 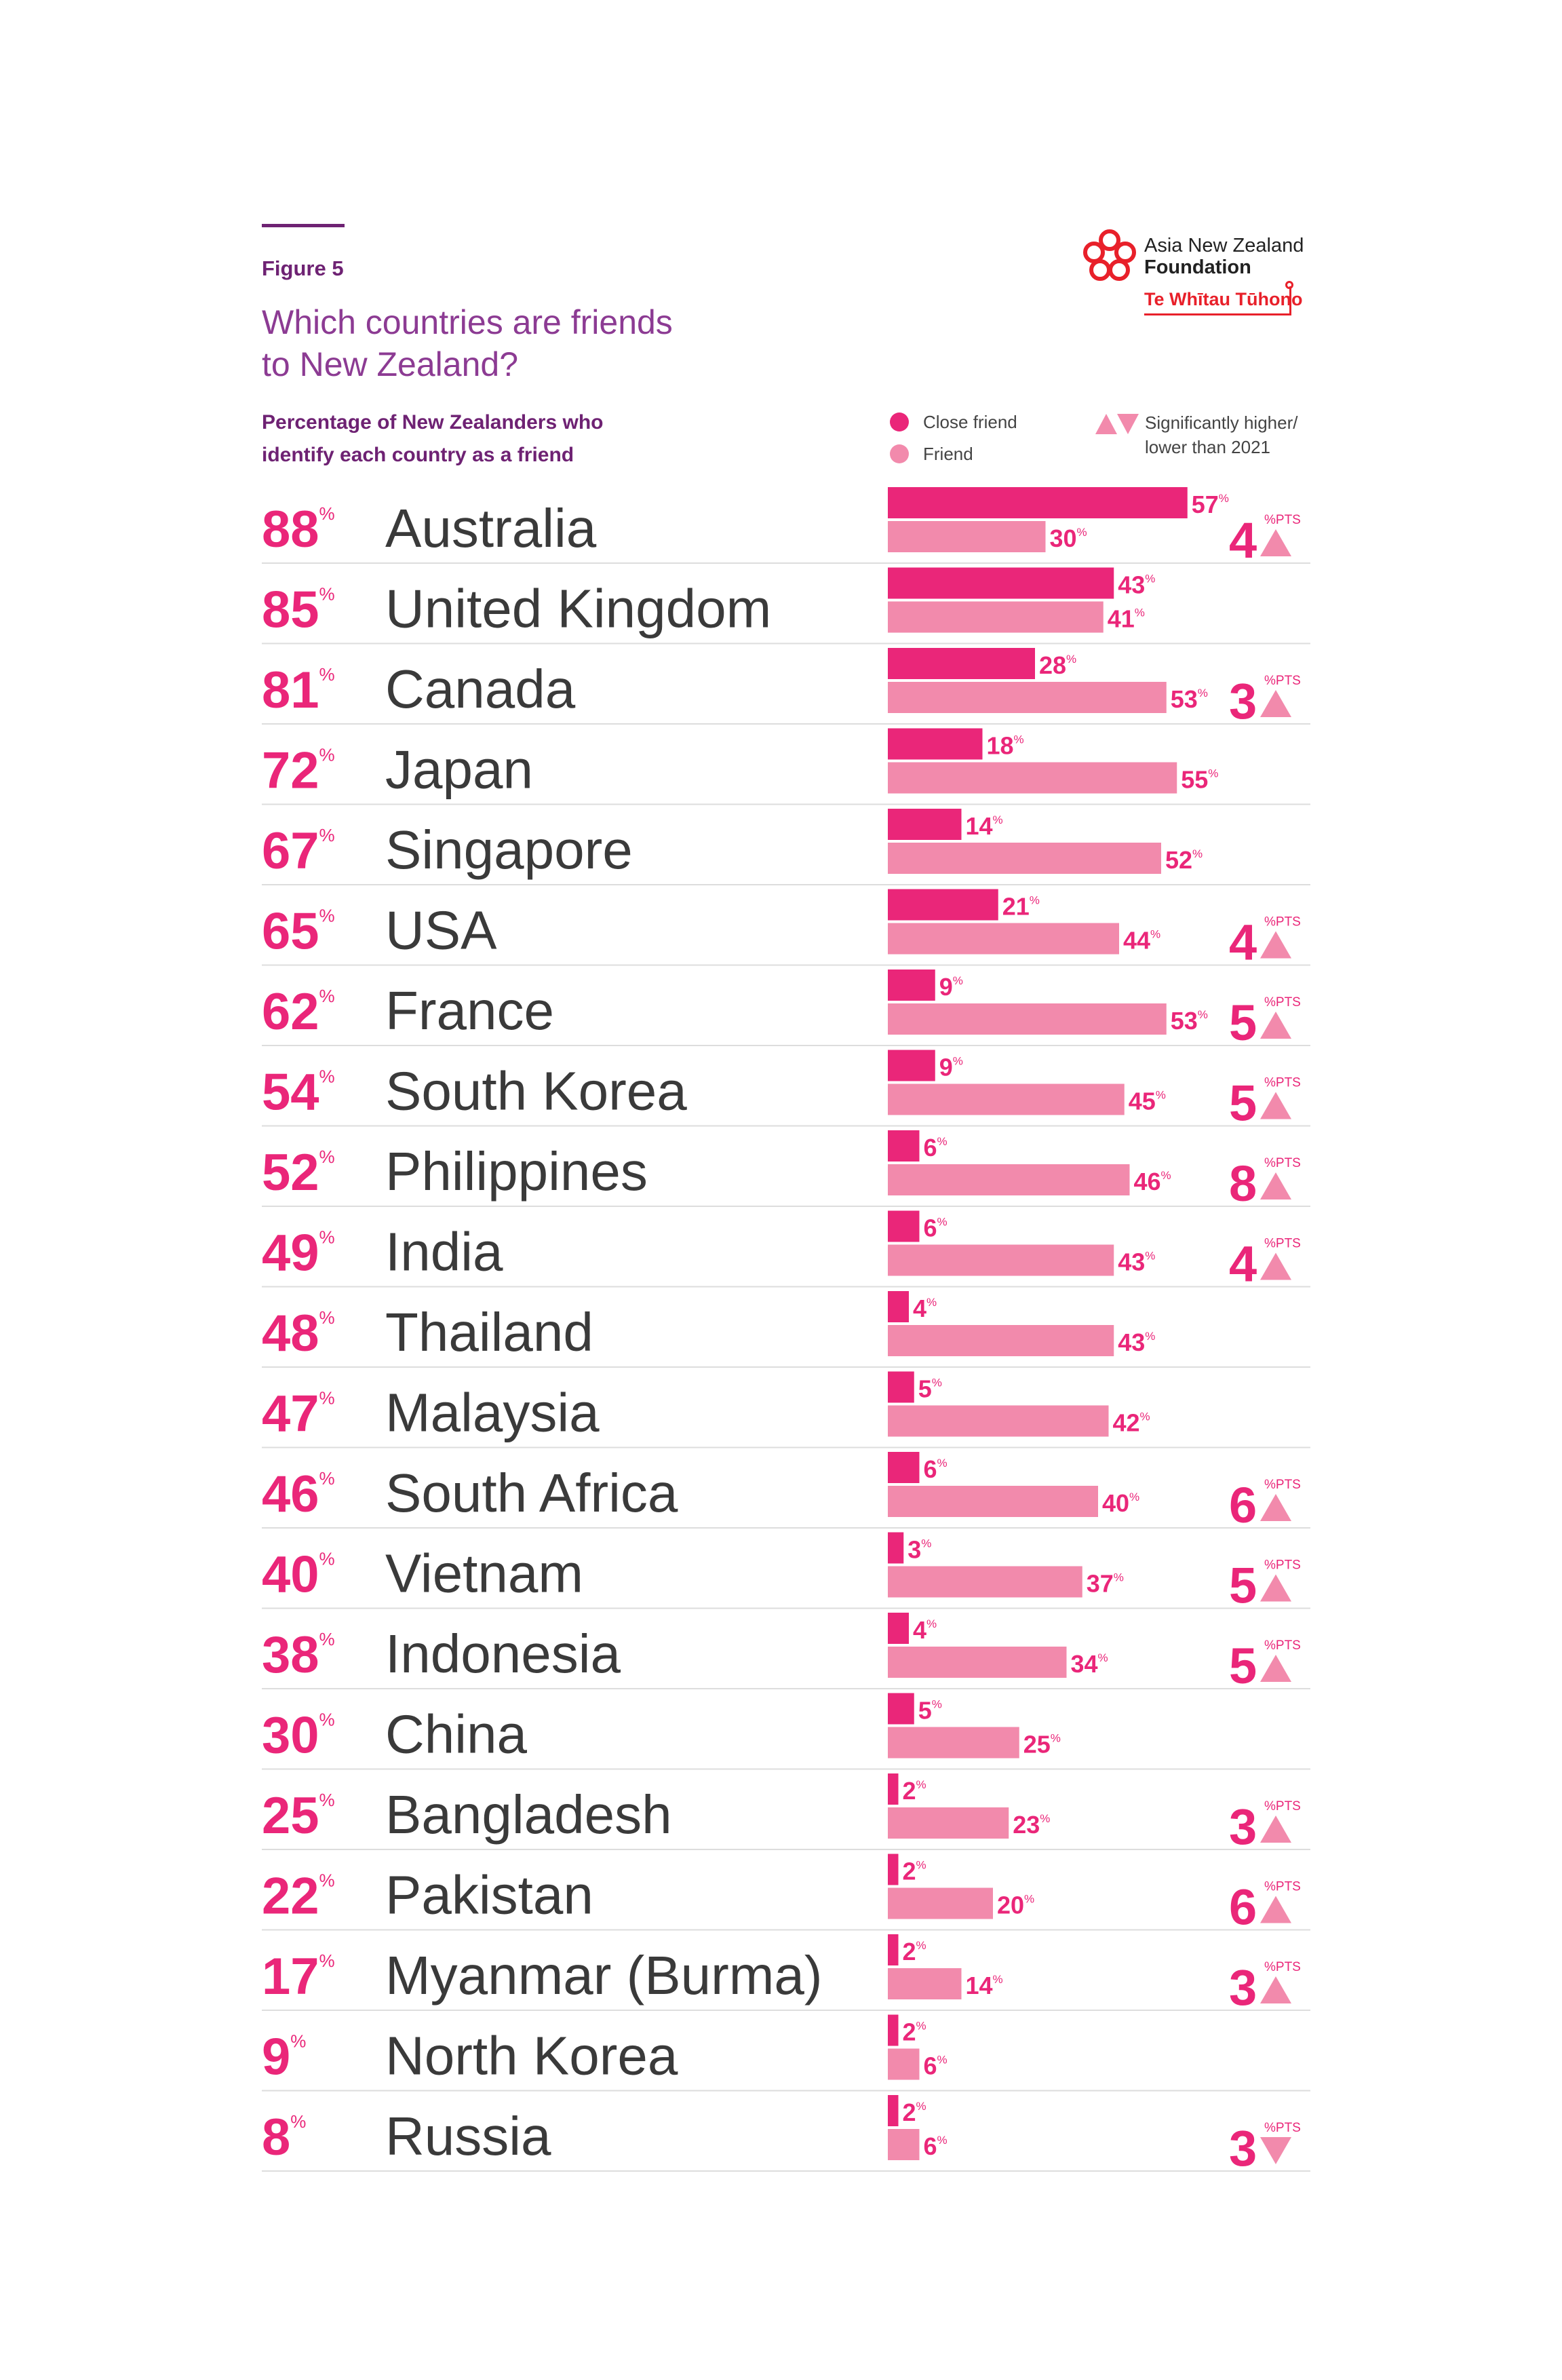 I want to click on legend-close-friend-swatch, so click(x=899, y=422).